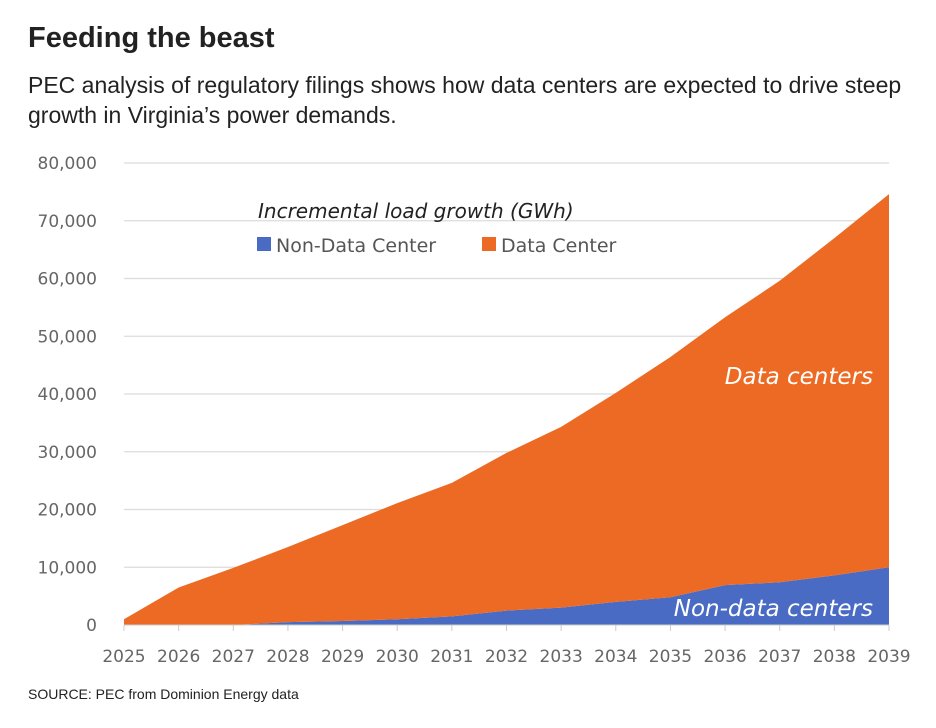  I want to click on area-non-data-center, so click(506, 596).